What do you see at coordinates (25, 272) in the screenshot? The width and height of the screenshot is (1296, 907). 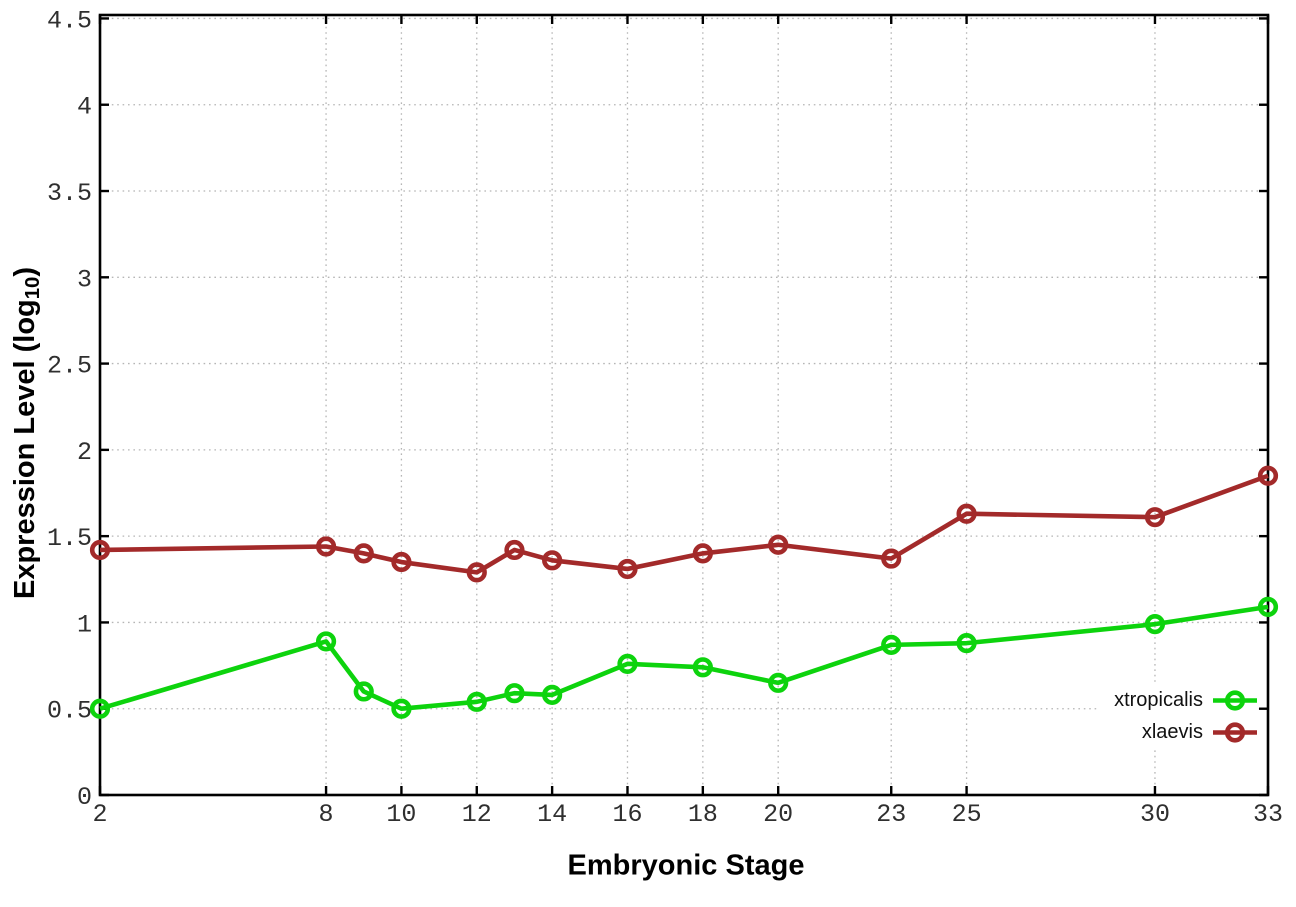 I see `y-axis-title-text: )` at bounding box center [25, 272].